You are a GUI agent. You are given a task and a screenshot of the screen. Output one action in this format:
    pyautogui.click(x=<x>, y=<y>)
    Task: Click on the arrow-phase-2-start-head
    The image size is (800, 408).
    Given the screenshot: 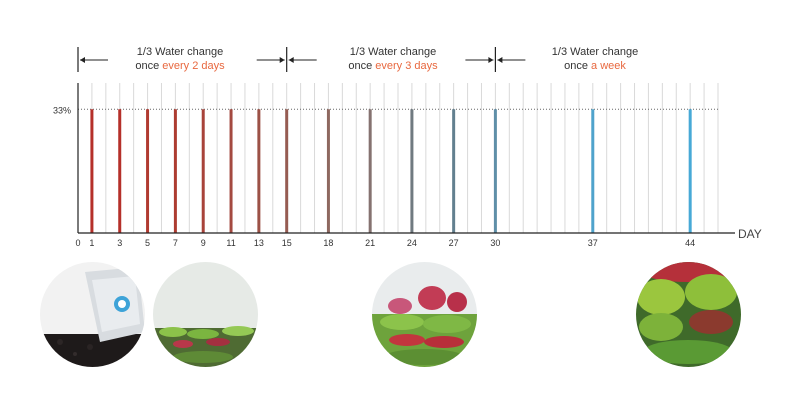 What is the action you would take?
    pyautogui.click(x=291, y=60)
    